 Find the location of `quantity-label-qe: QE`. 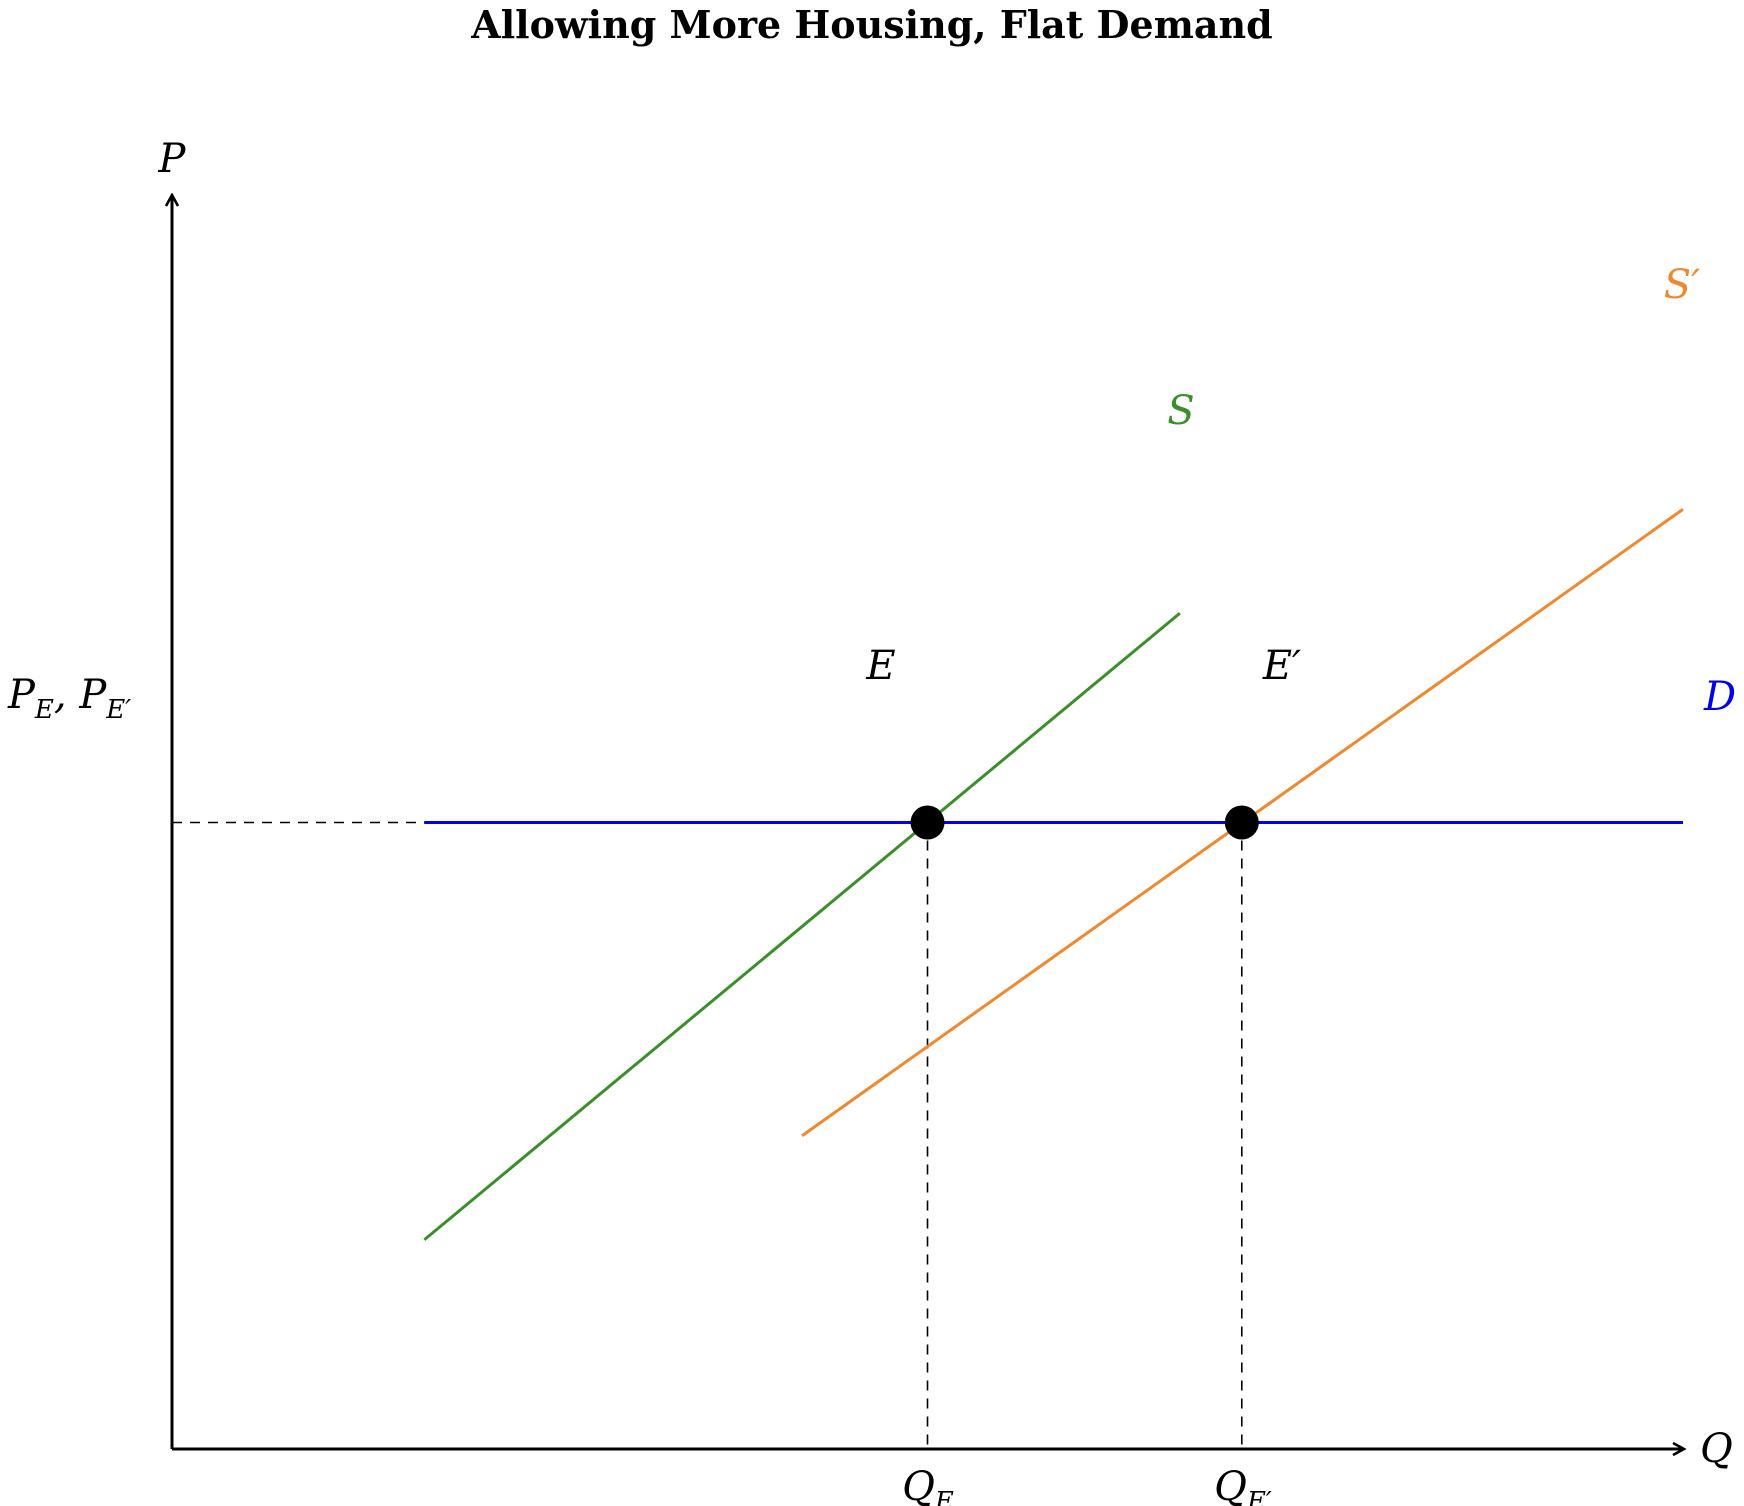

quantity-label-qe: QE is located at coordinates (928, 1485).